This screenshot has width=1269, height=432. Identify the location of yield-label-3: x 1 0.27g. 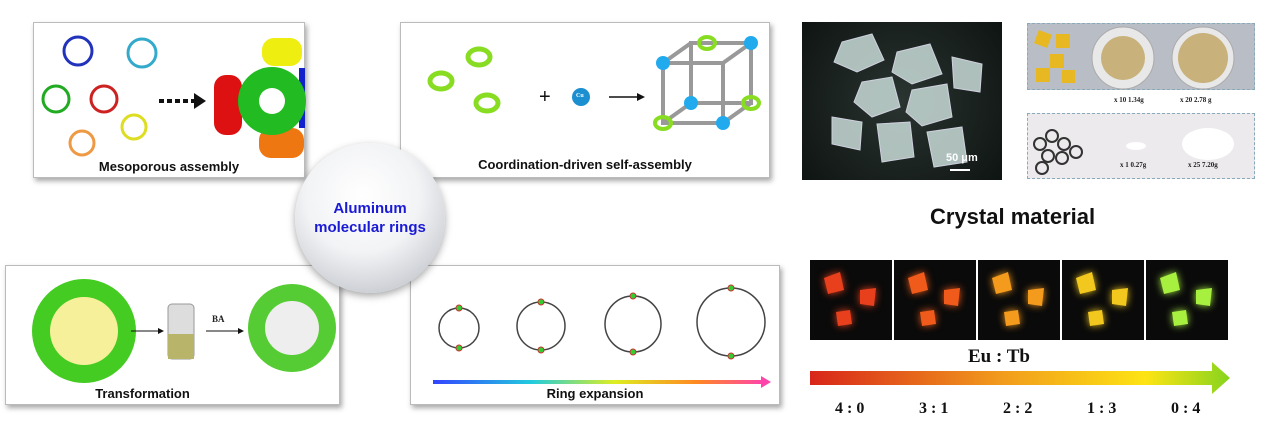
(1133, 165).